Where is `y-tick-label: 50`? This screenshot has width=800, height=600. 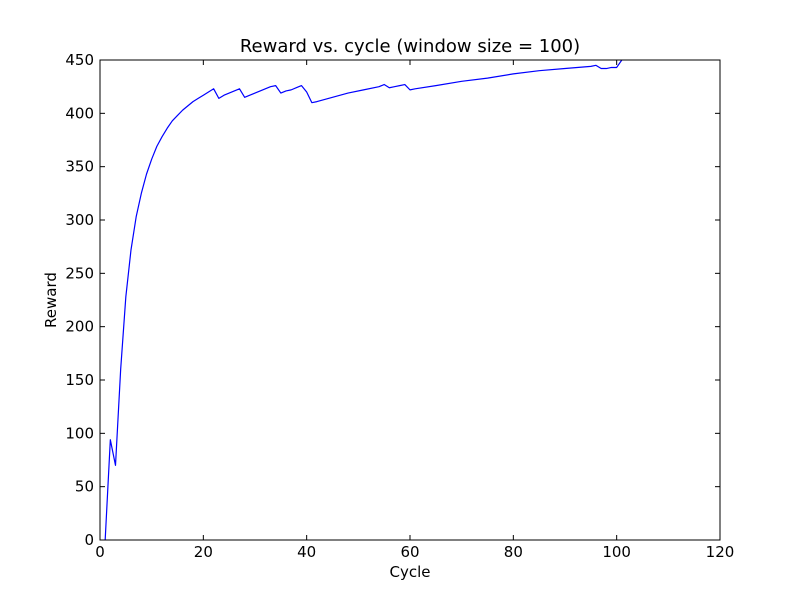
y-tick-label: 50 is located at coordinates (84, 487).